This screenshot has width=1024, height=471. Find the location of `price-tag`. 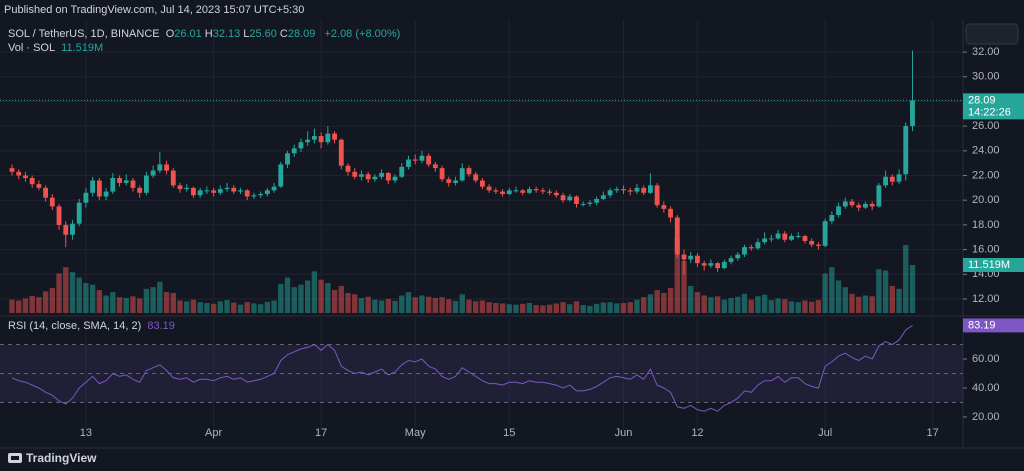

price-tag is located at coordinates (993, 106).